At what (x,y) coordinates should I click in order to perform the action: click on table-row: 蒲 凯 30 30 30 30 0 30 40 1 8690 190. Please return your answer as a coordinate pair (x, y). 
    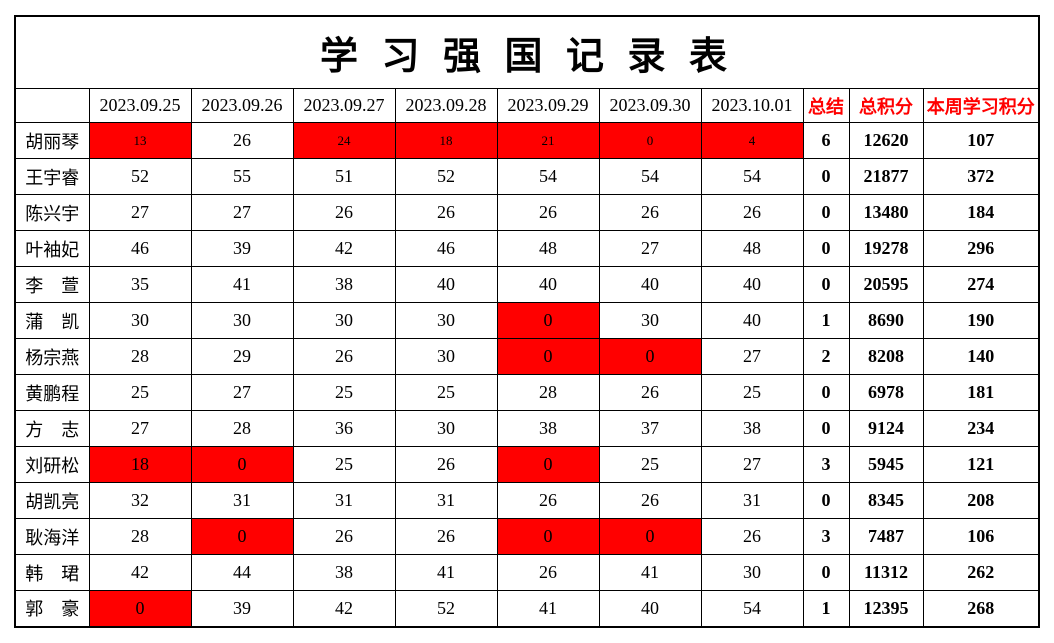
    Looking at the image, I should click on (527, 320).